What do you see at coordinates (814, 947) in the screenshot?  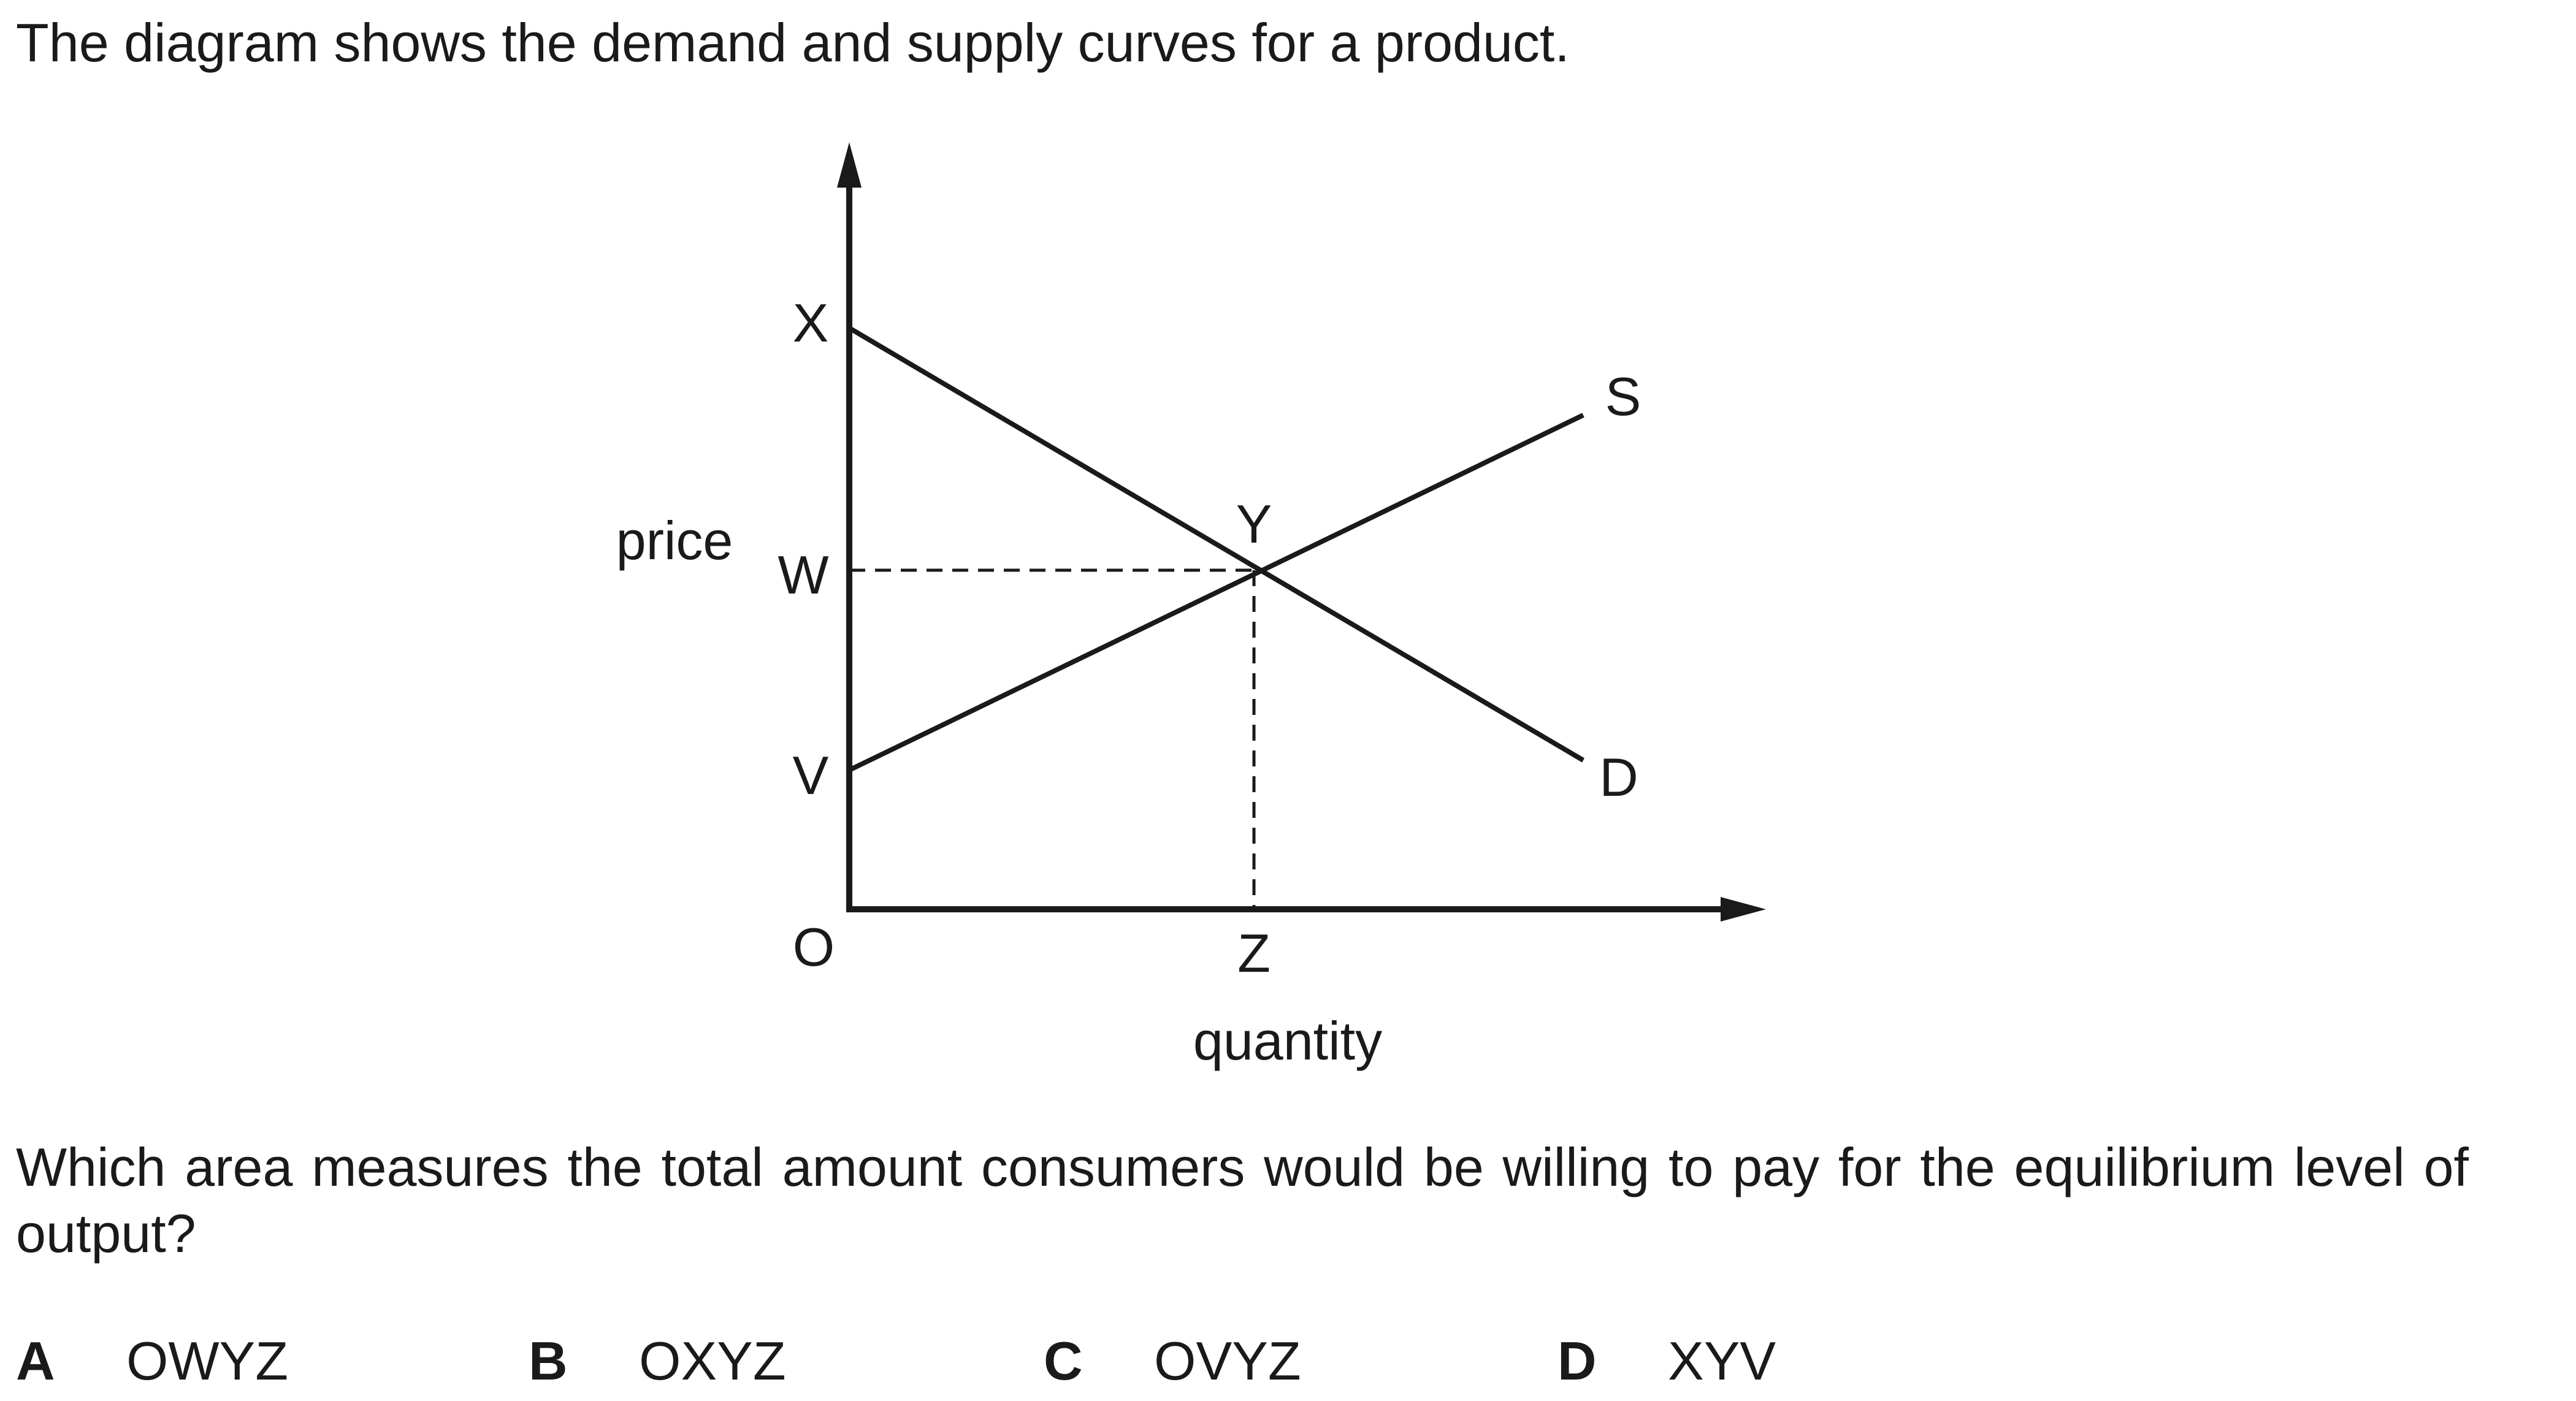 I see `origin-label: O` at bounding box center [814, 947].